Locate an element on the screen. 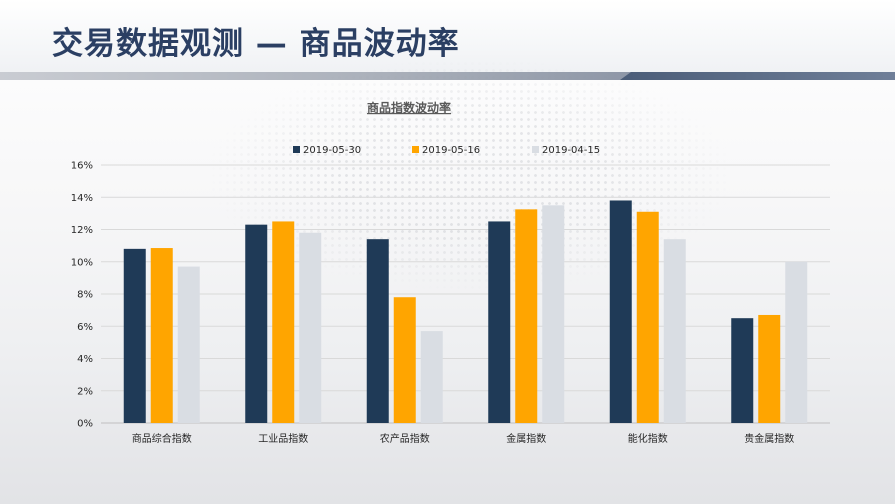 Image resolution: width=895 pixels, height=504 pixels. x-axis-ticks: 商品综合指数 工业品指数 农产品指数 金属指数 能化指数 贵金属指数 is located at coordinates (463, 438).